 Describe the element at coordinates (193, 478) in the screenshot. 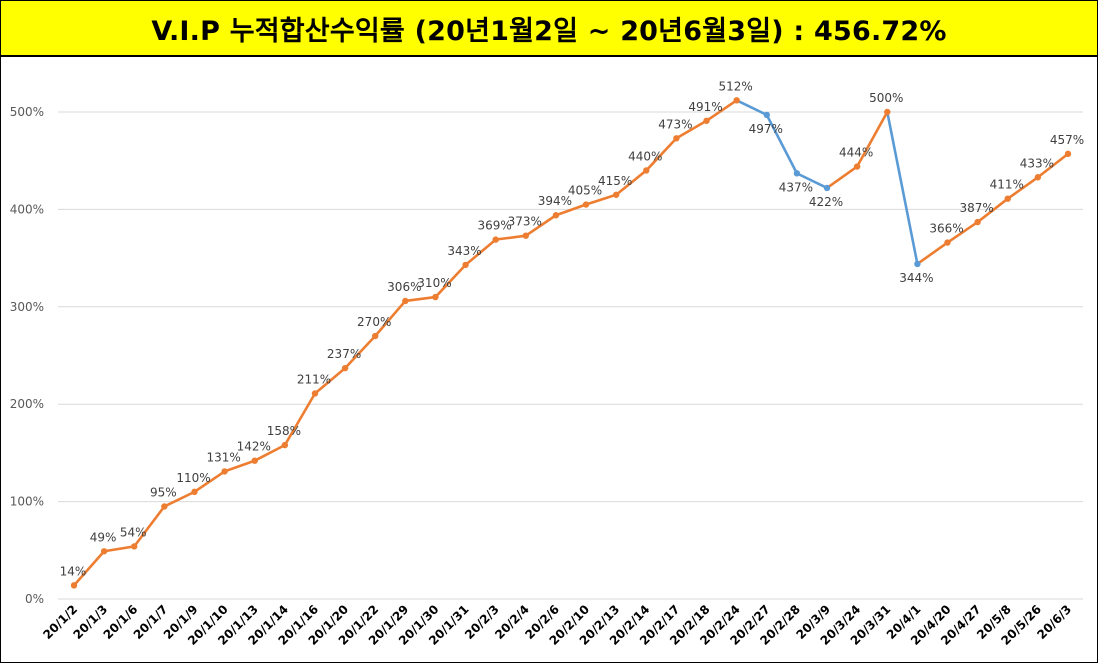

I see `data-label: 110%` at that location.